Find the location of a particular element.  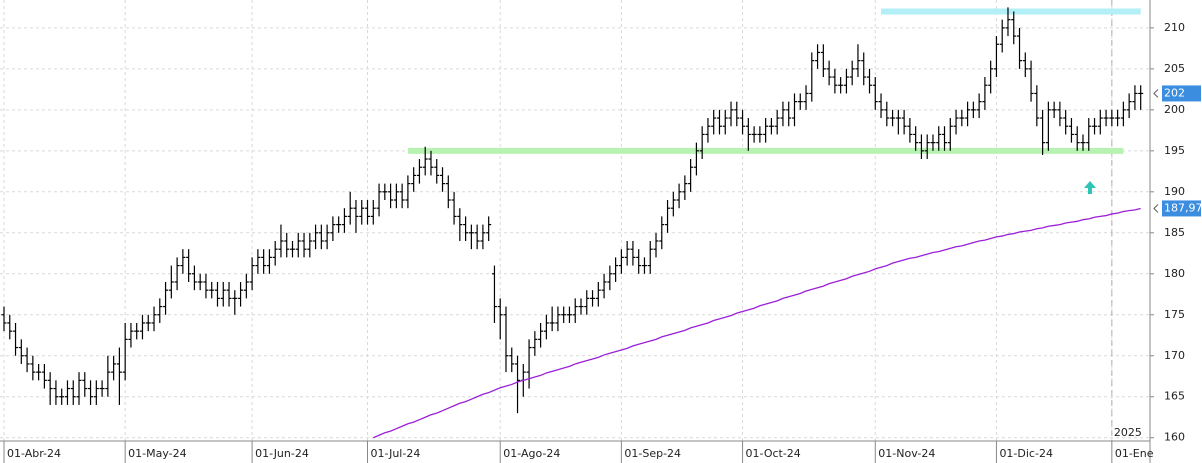

y-tick-label: 170 is located at coordinates (1174, 355).